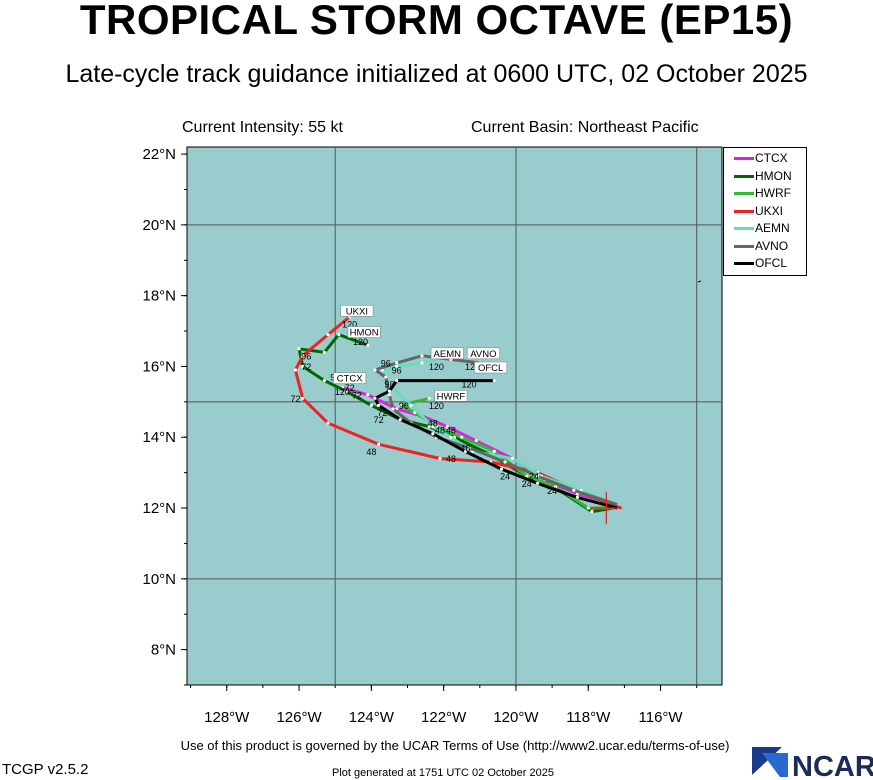 Image resolution: width=873 pixels, height=780 pixels. What do you see at coordinates (357, 311) in the screenshot?
I see `track-end-label: UKXI` at bounding box center [357, 311].